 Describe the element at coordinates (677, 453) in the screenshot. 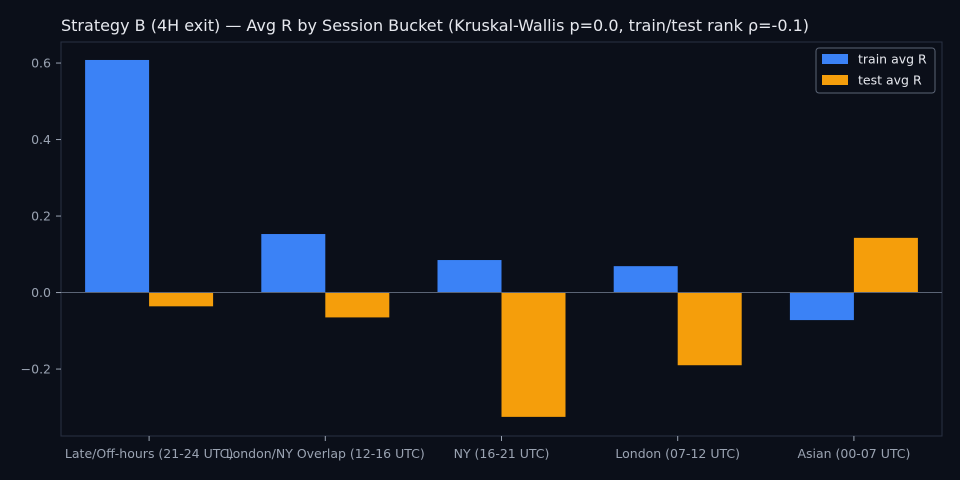

I see `x-tick-label: London (07-12 UTC)` at that location.